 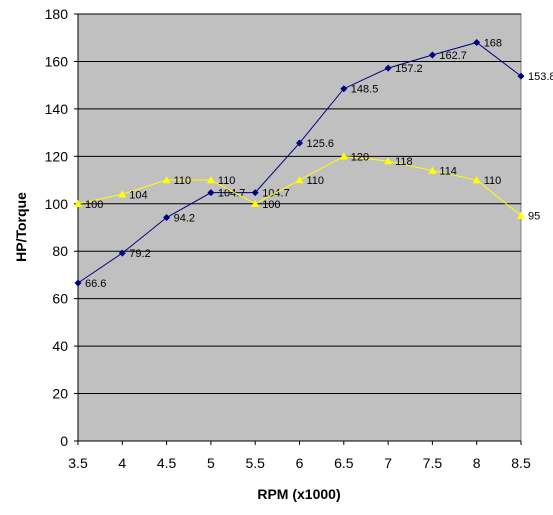 What do you see at coordinates (60, 394) in the screenshot?
I see `y-tick-label: 20` at bounding box center [60, 394].